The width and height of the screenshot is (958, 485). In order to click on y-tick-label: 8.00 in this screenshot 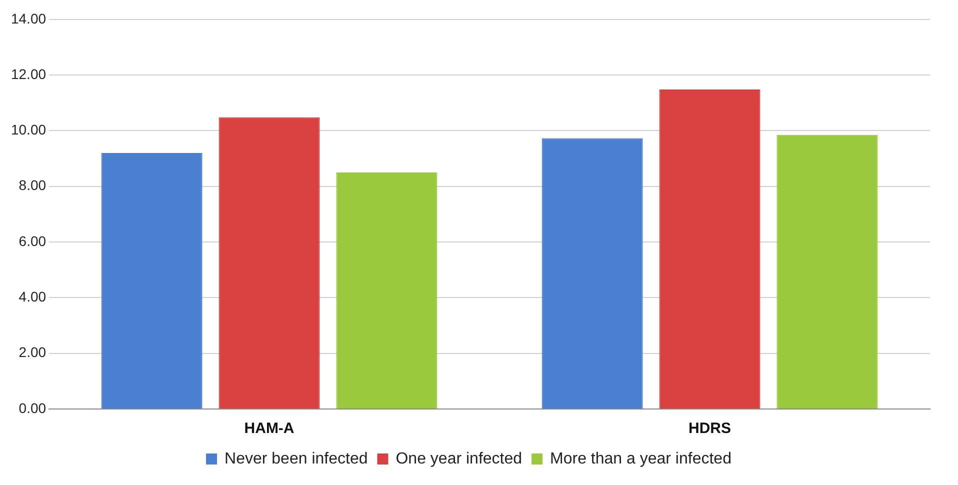, I will do `click(32, 185)`.